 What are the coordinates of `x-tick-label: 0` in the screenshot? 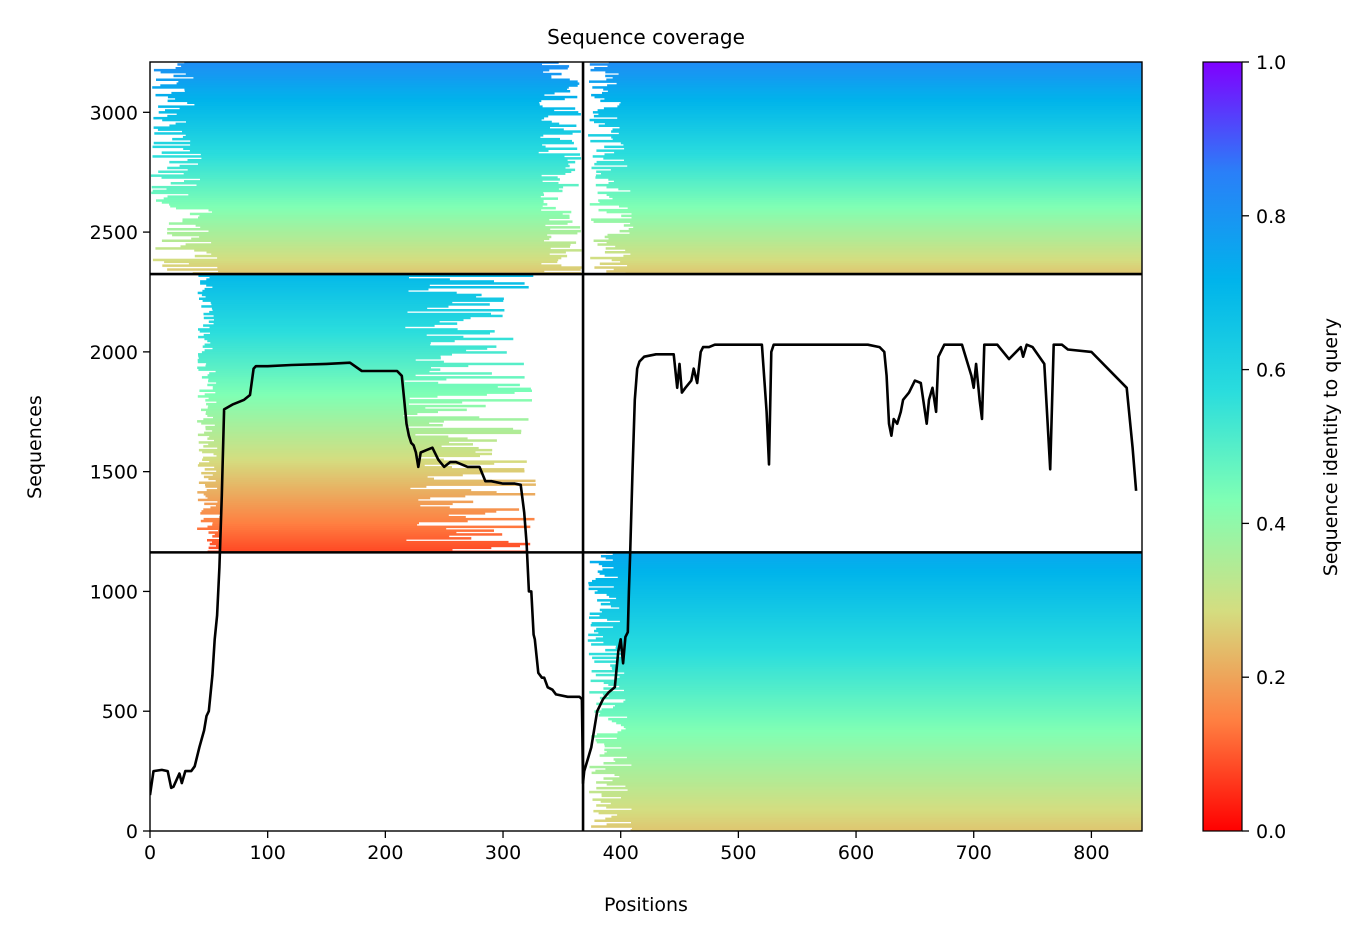 It's located at (150, 853).